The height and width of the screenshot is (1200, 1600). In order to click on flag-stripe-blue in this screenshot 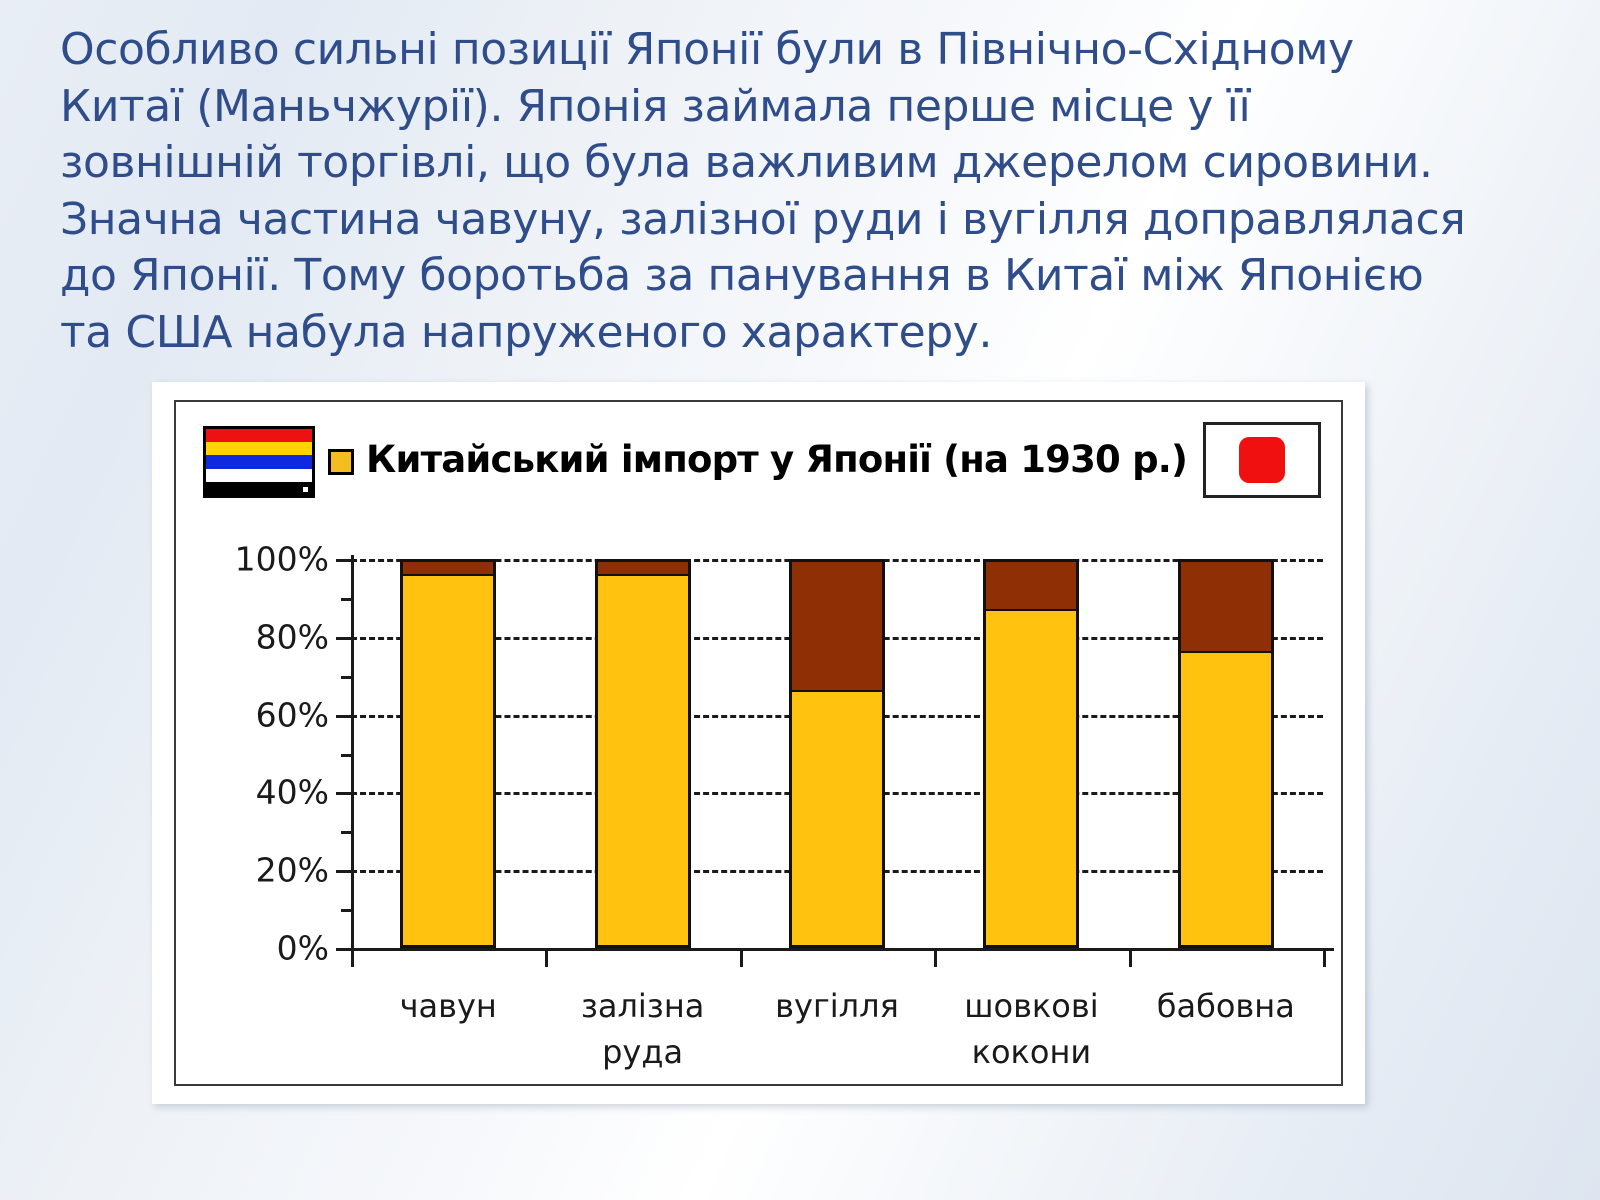, I will do `click(259, 462)`.